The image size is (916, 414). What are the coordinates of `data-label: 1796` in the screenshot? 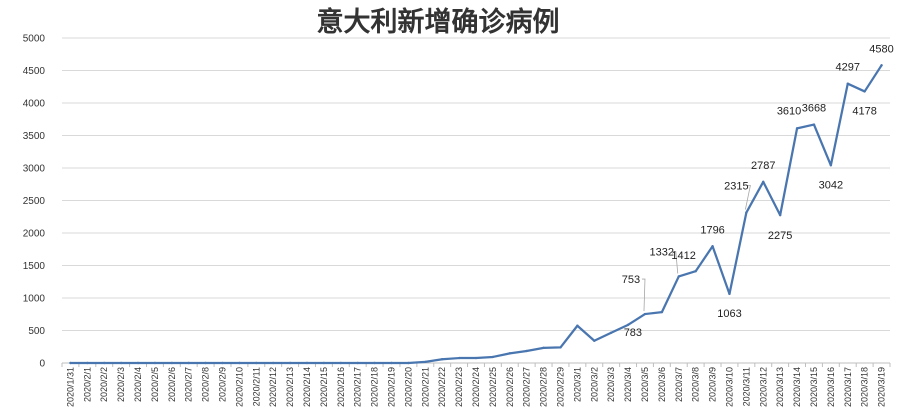 It's located at (712, 230).